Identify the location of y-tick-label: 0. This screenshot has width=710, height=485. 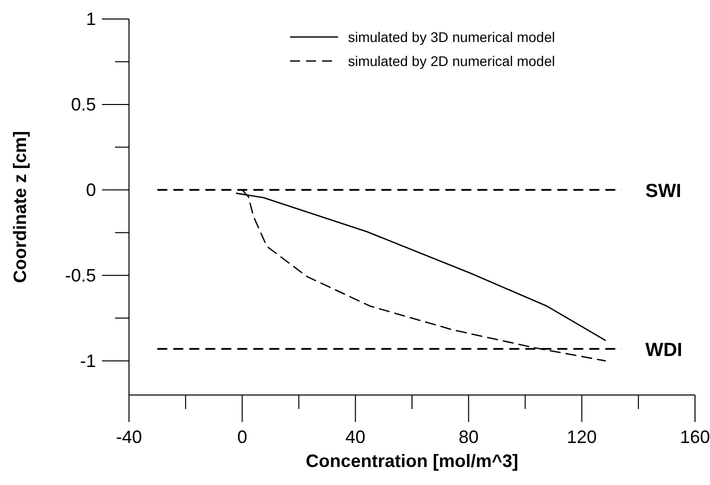
(91, 190).